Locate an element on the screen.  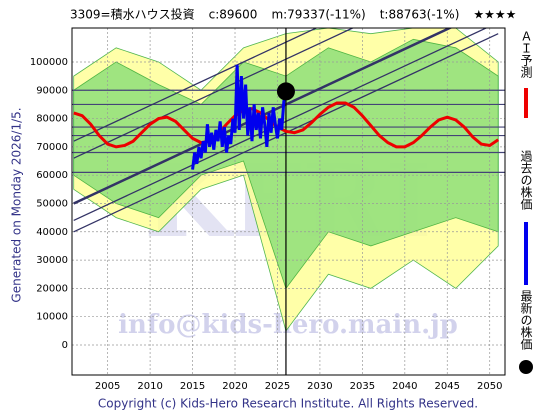
latest-point is located at coordinates (285, 91).